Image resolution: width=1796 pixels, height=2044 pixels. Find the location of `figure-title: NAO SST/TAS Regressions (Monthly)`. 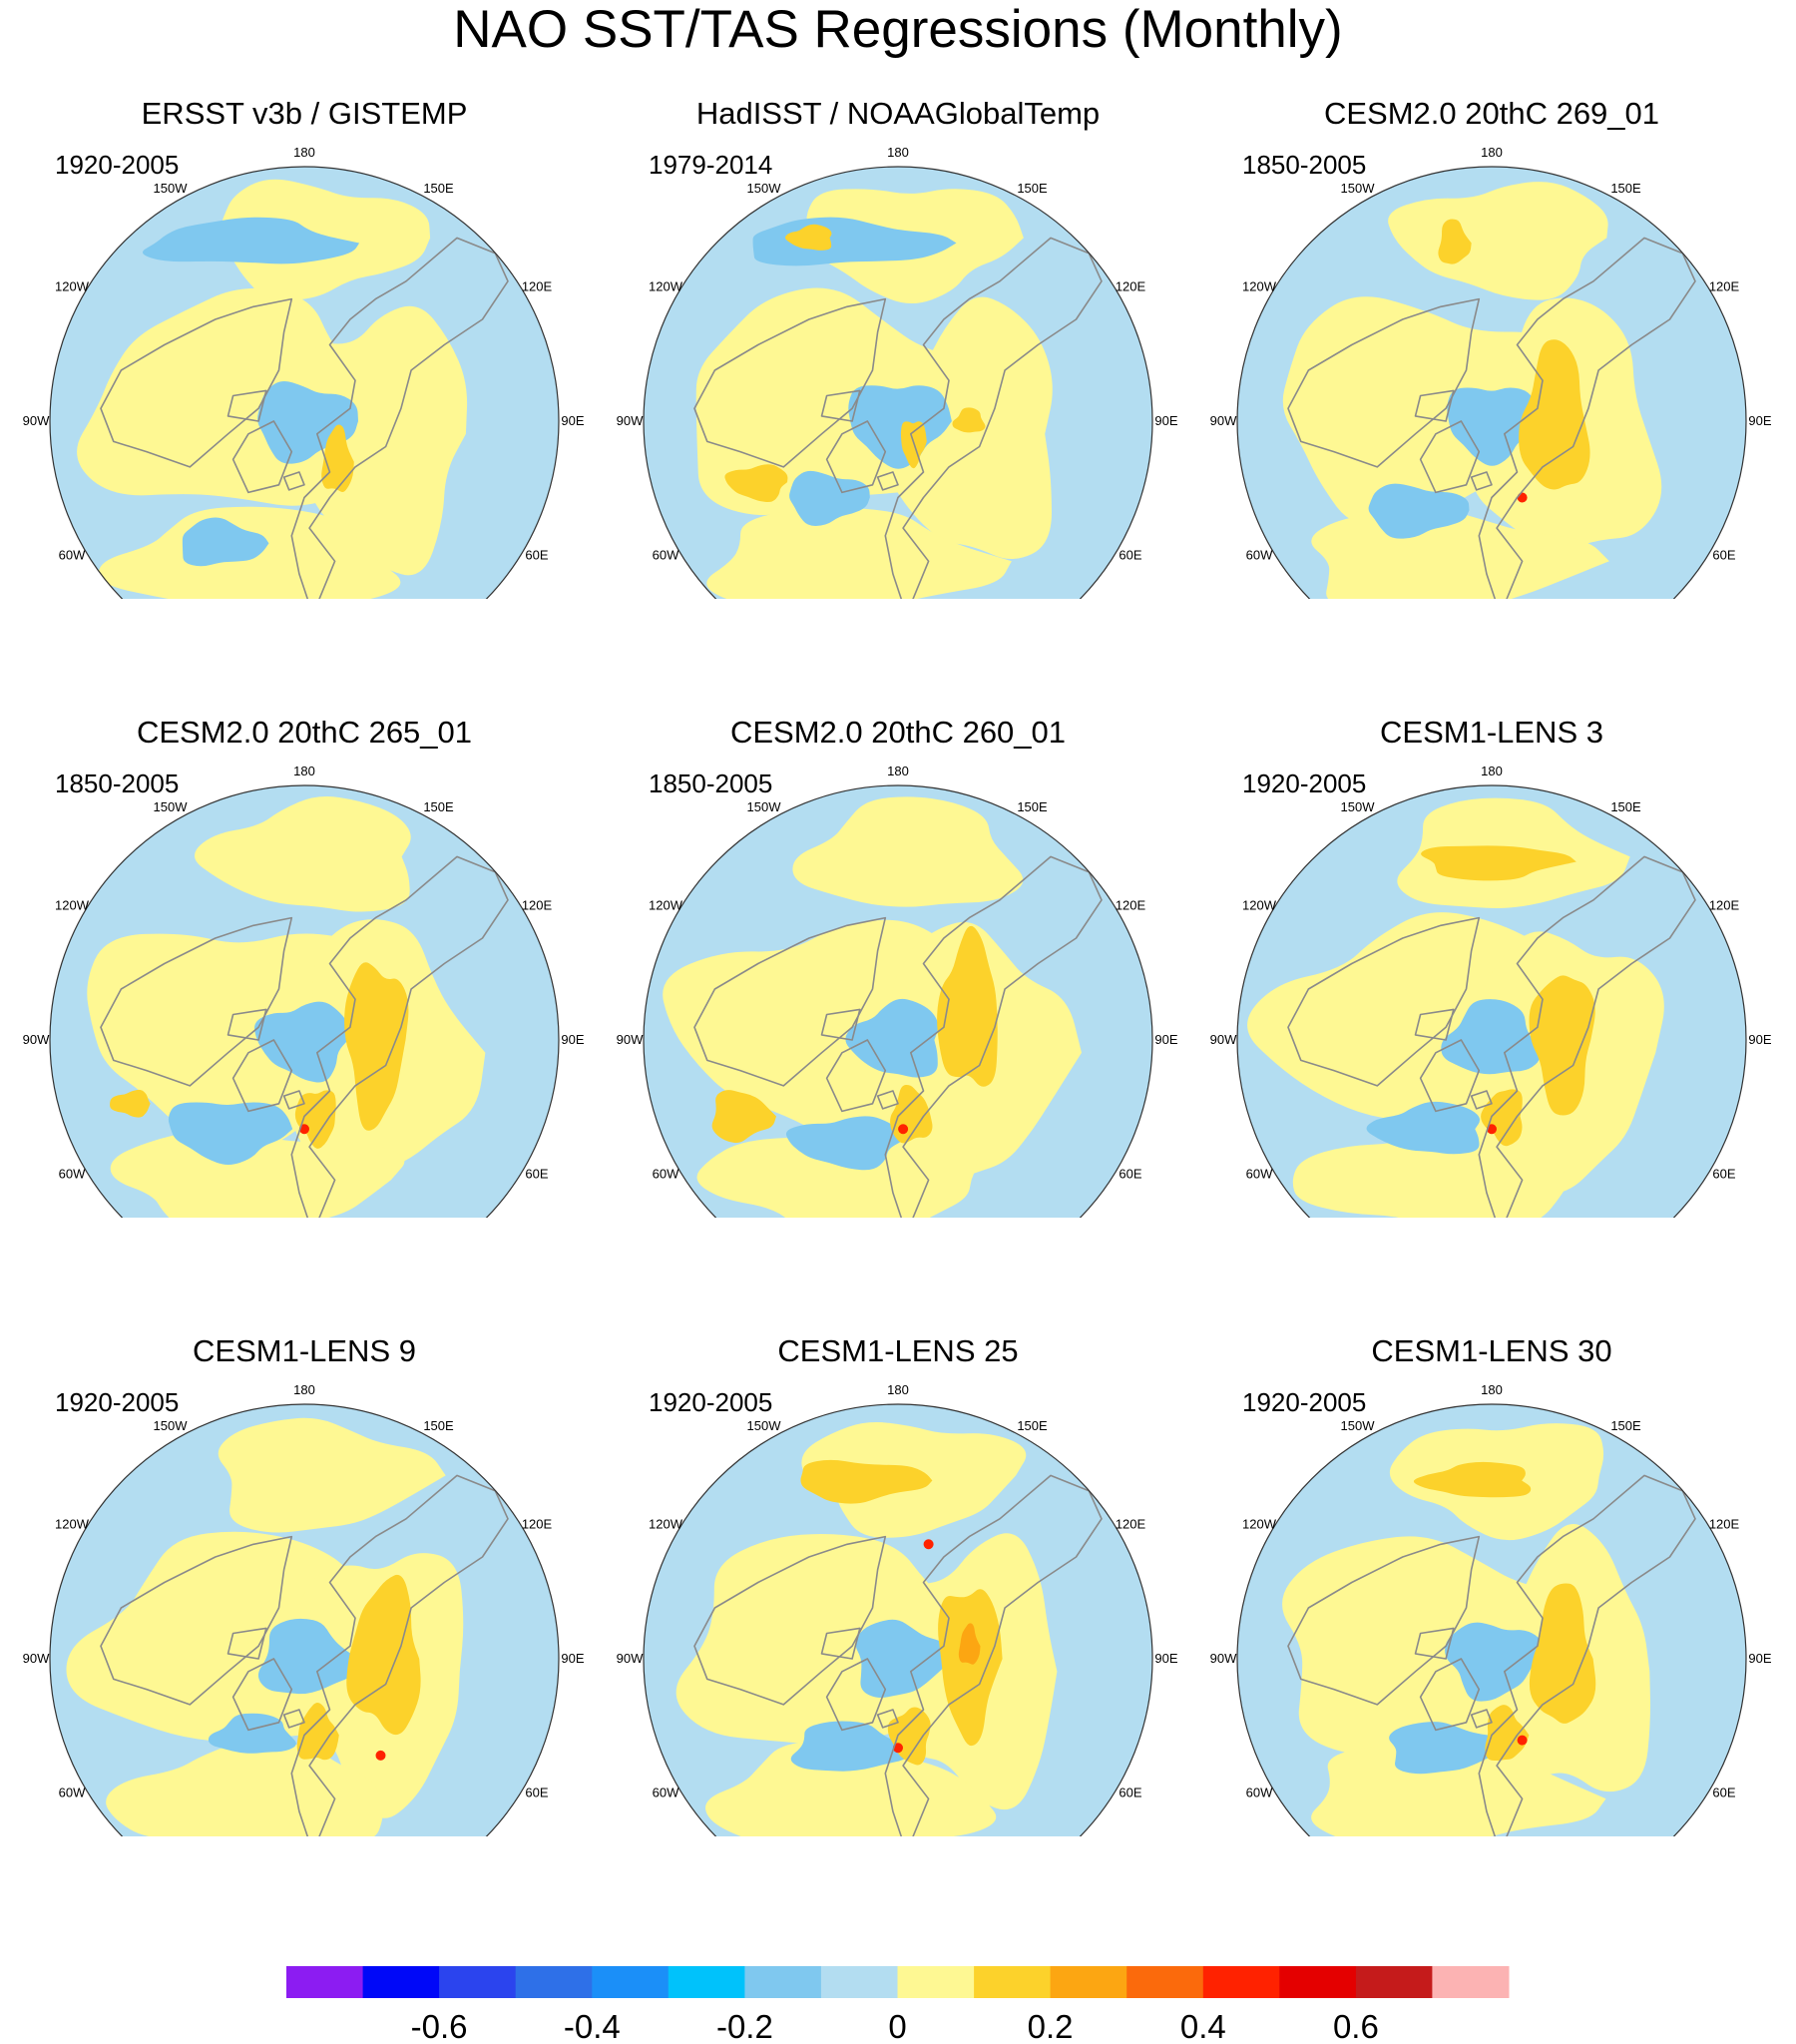

figure-title: NAO SST/TAS Regressions (Monthly) is located at coordinates (898, 29).